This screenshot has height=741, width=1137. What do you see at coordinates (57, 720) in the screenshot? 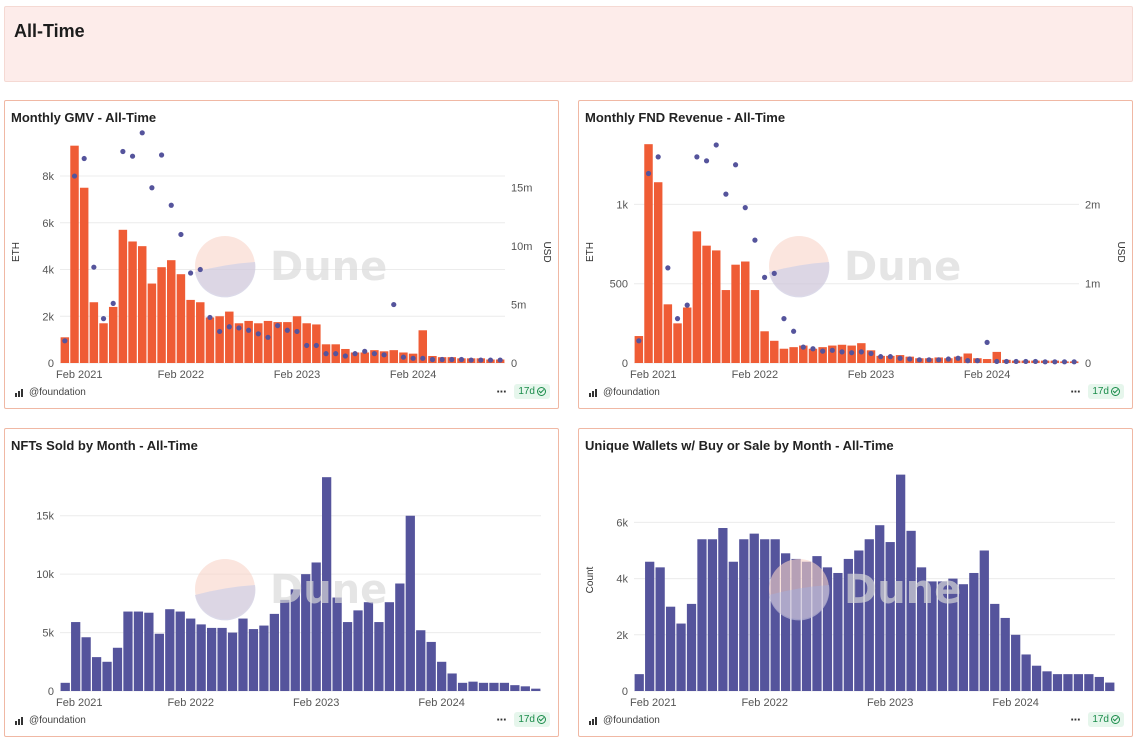
I see `owner-handle: @foundation` at bounding box center [57, 720].